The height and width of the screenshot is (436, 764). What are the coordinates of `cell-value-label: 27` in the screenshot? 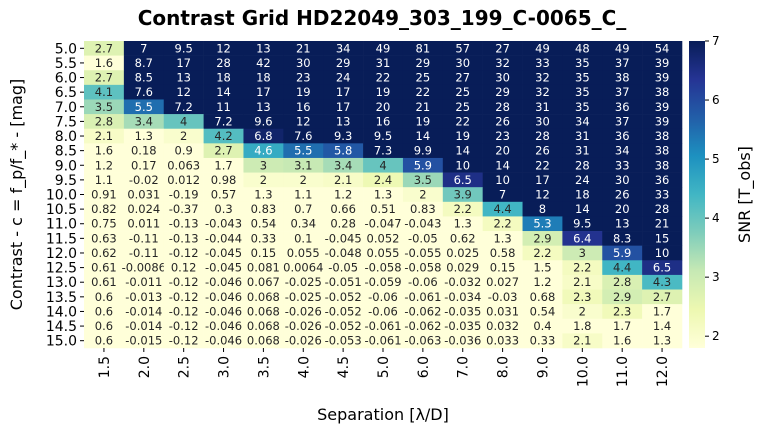 It's located at (502, 48).